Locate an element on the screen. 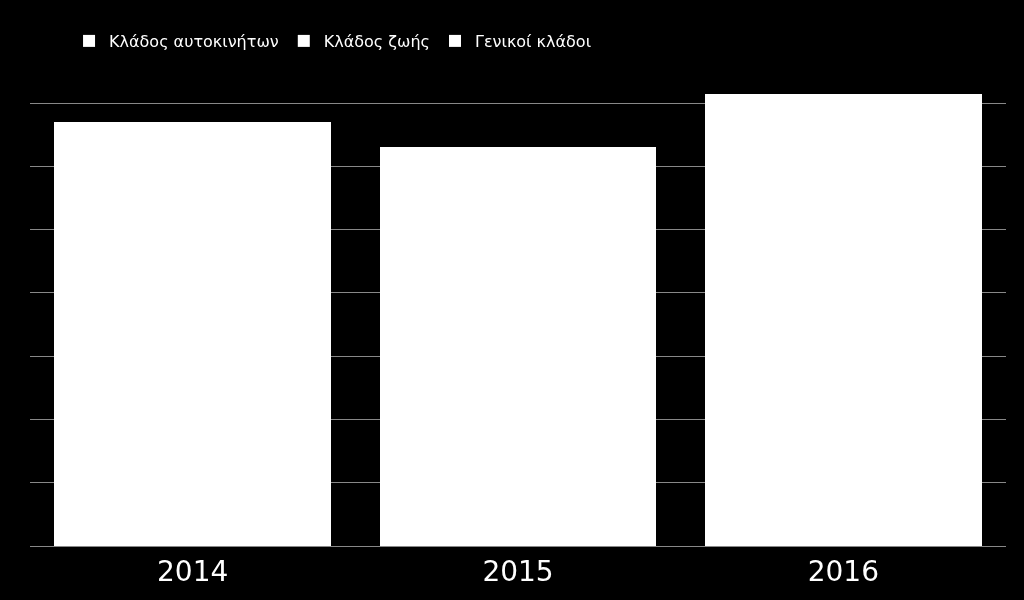  legend-label: Κλάδος ζωής is located at coordinates (376, 42).